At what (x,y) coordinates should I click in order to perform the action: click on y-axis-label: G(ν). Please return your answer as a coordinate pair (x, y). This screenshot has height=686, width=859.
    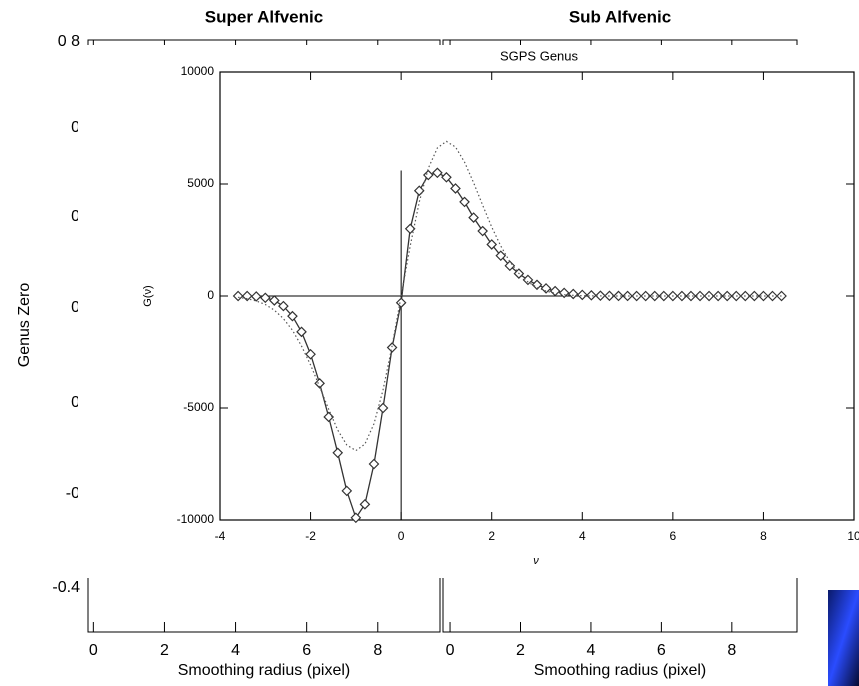
    Looking at the image, I should click on (148, 295).